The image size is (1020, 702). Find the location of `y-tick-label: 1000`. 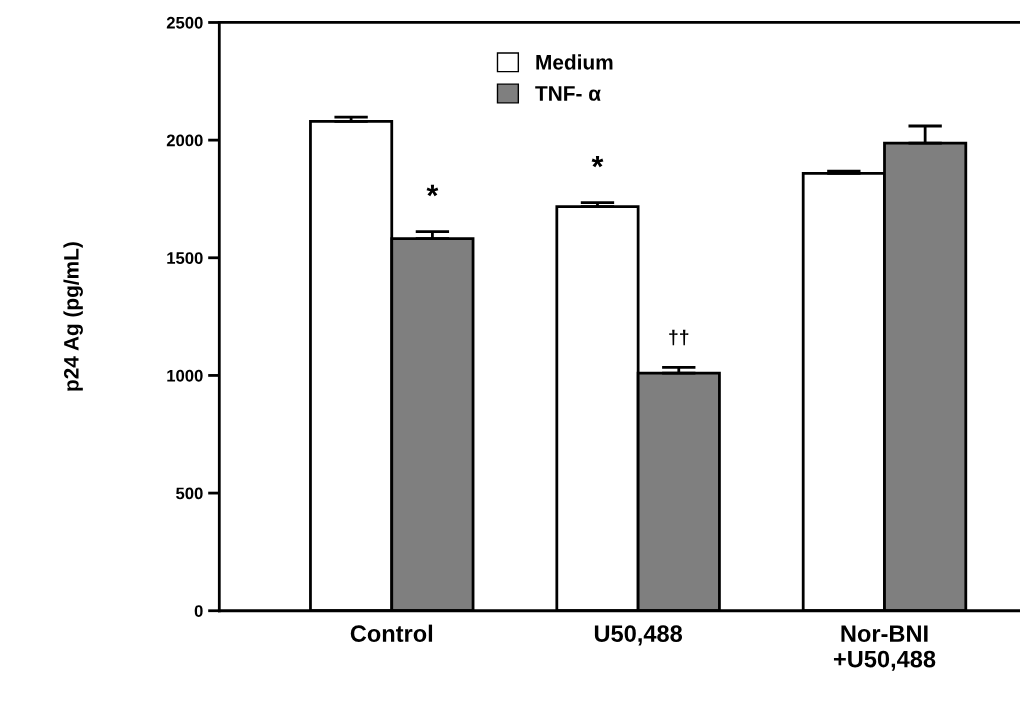

y-tick-label: 1000 is located at coordinates (185, 375).